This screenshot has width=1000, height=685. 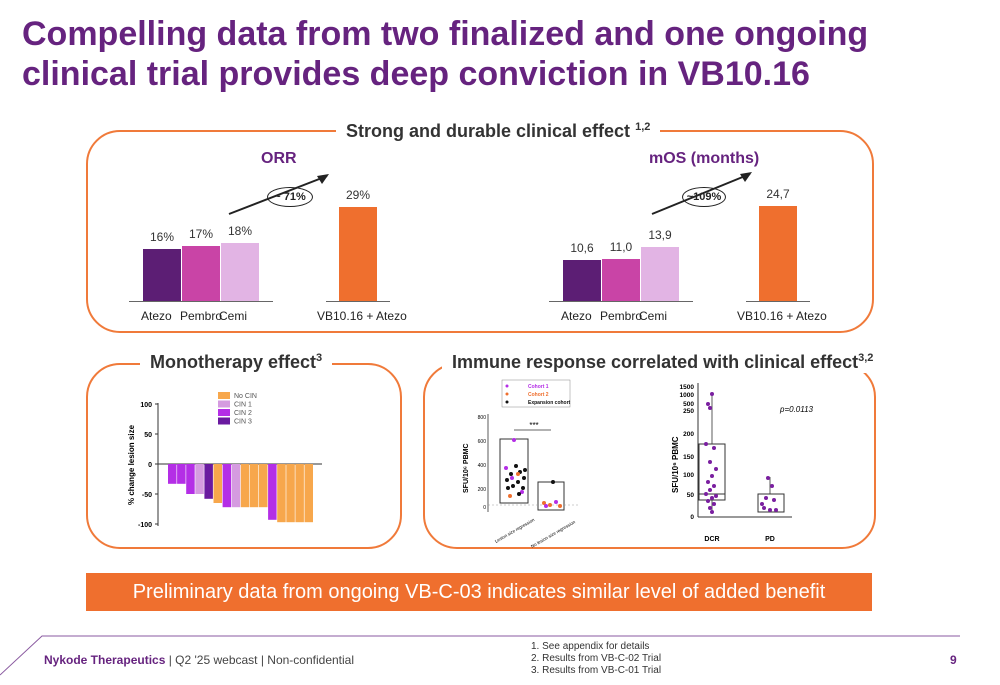 What do you see at coordinates (796, 409) in the screenshot?
I see `immune2-pvalue: p=0.0113` at bounding box center [796, 409].